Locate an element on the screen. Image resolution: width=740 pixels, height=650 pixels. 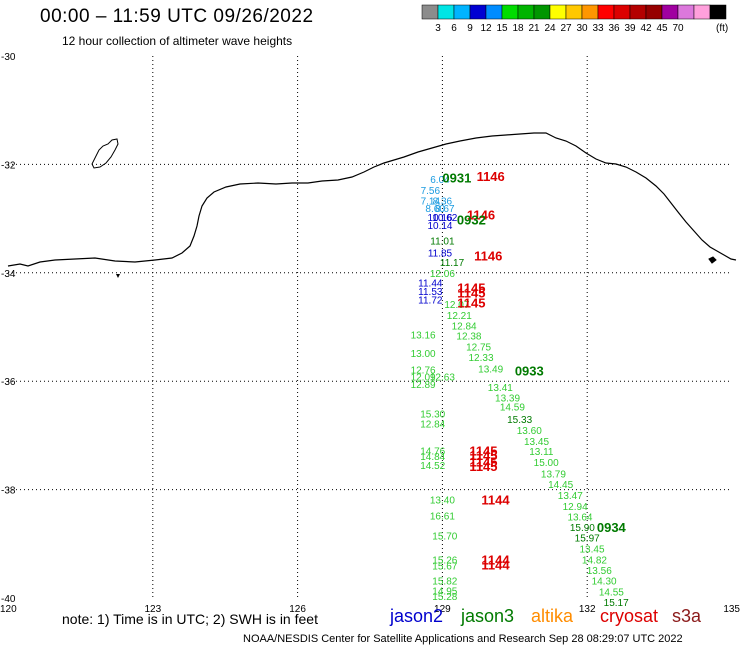
wave-height-value: 13.39 is located at coordinates (507, 398).